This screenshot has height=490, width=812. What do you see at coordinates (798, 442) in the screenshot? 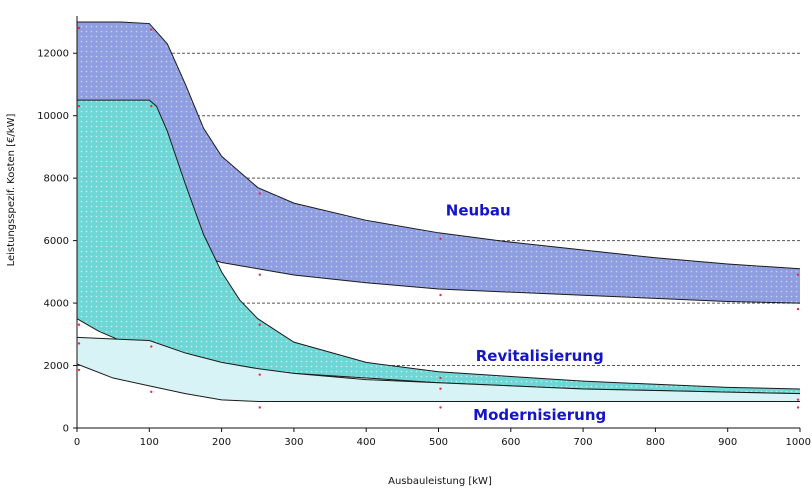
I see `x-tick-label: 1000` at bounding box center [798, 442].